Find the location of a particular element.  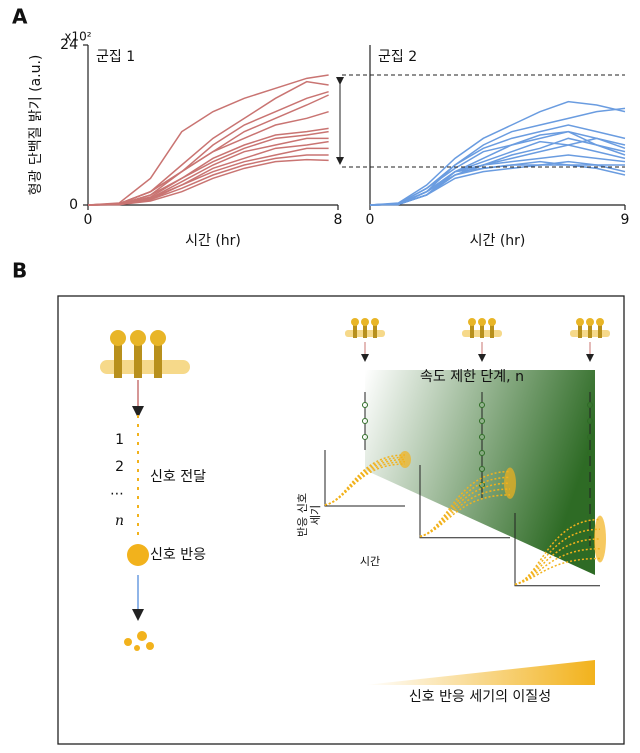

receptors is located at coordinates (138, 354).